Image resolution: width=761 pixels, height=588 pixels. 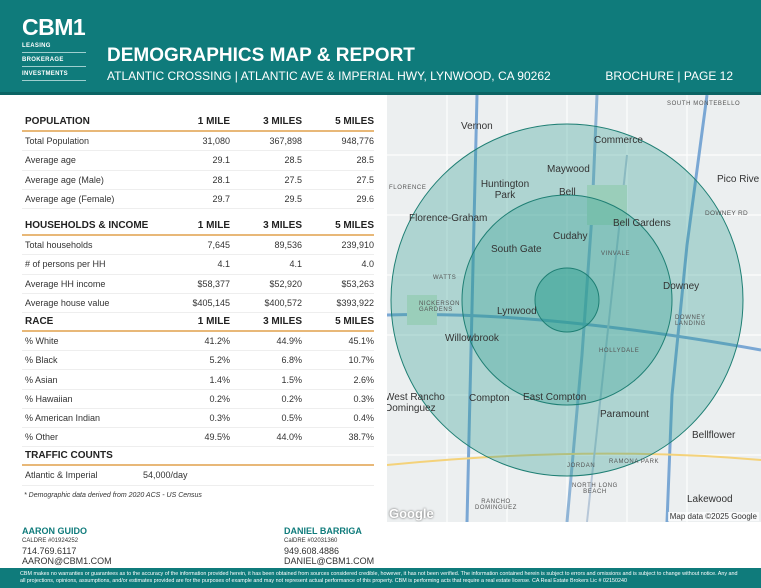 I want to click on row-label: Average age (Male), so click(x=64, y=179).